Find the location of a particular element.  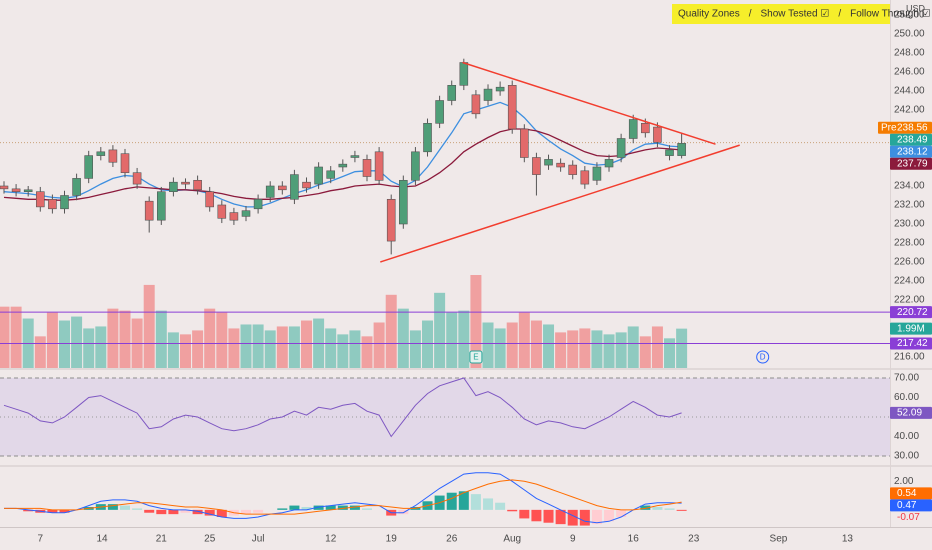

x-tick-label: 12 is located at coordinates (331, 539).